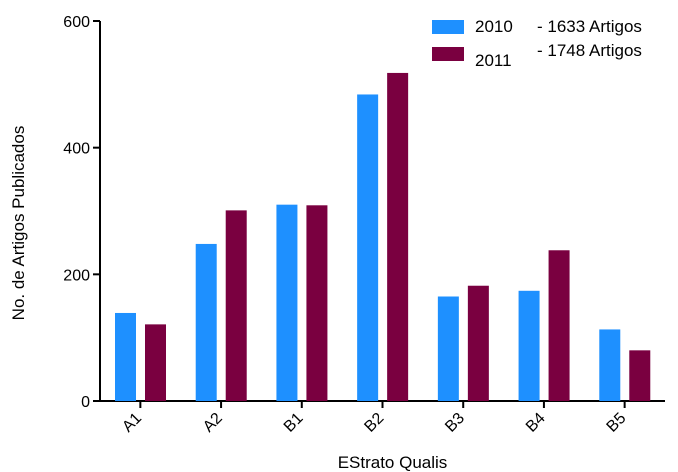 This screenshot has height=472, width=678. Describe the element at coordinates (374, 423) in the screenshot. I see `x-tick-label: B2` at that location.